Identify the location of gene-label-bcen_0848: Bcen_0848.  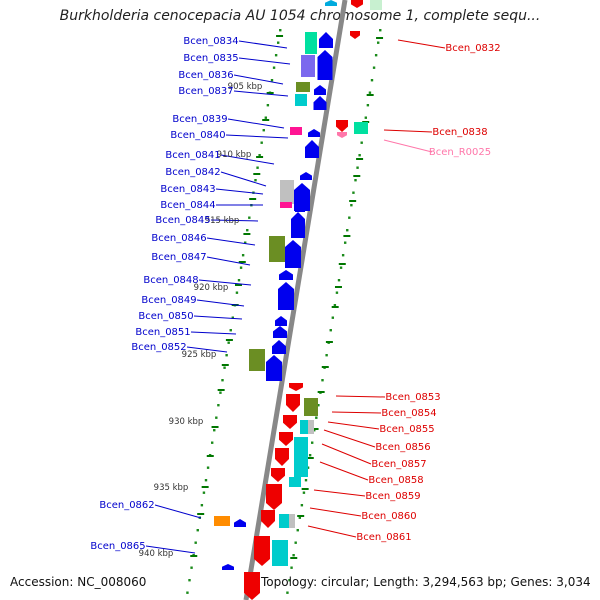
(170, 280).